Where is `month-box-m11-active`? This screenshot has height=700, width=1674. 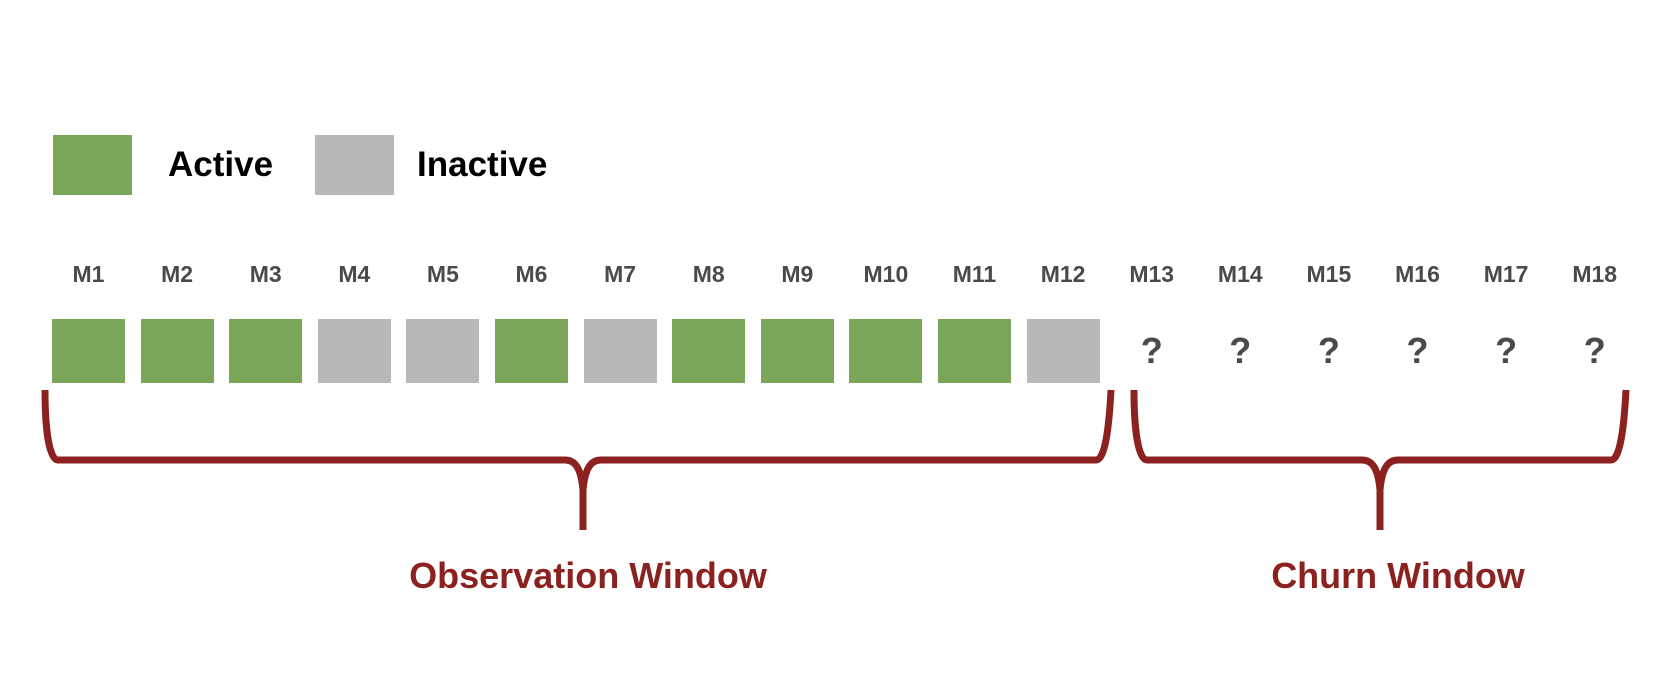
month-box-m11-active is located at coordinates (974, 351).